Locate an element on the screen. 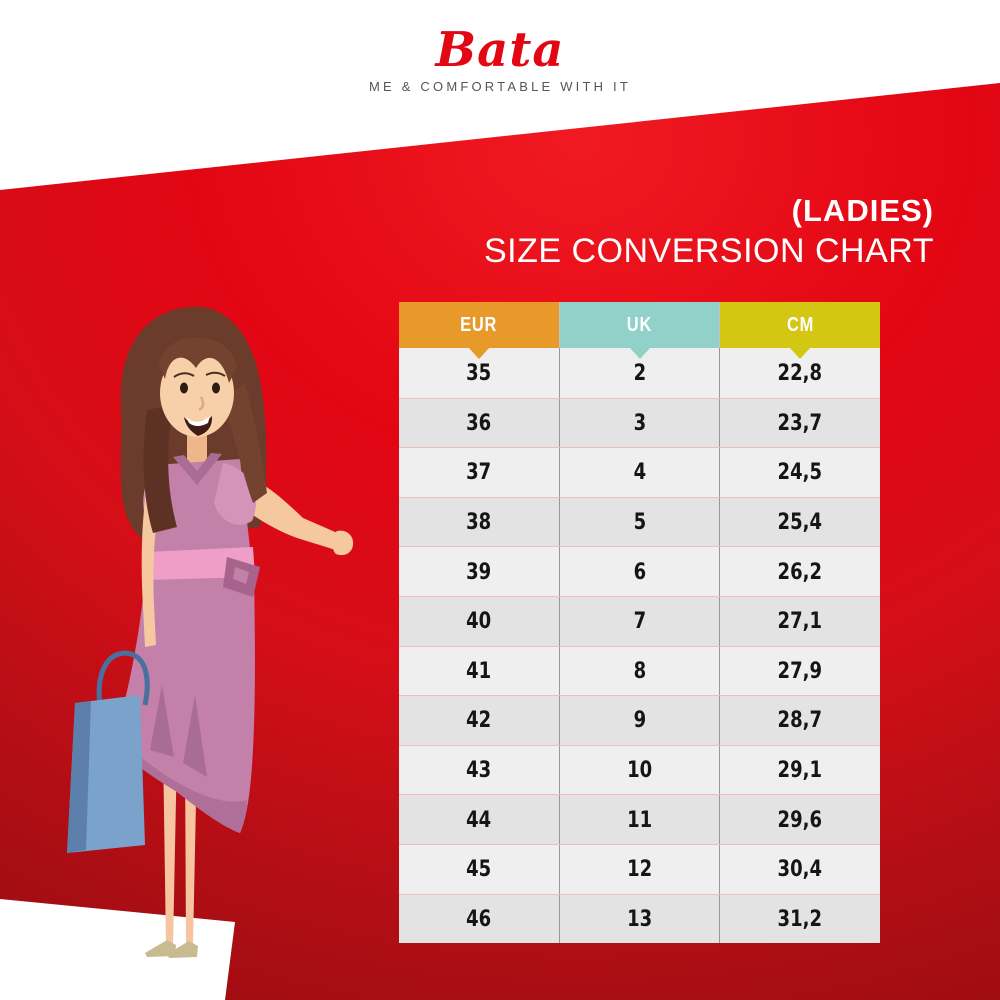 The height and width of the screenshot is (1000, 1000). table-cell: 45 is located at coordinates (479, 869).